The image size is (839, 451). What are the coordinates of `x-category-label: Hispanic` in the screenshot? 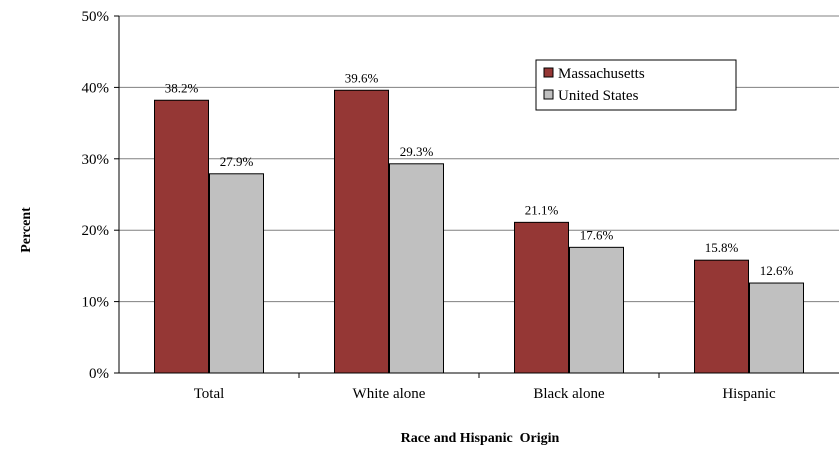 It's located at (749, 394).